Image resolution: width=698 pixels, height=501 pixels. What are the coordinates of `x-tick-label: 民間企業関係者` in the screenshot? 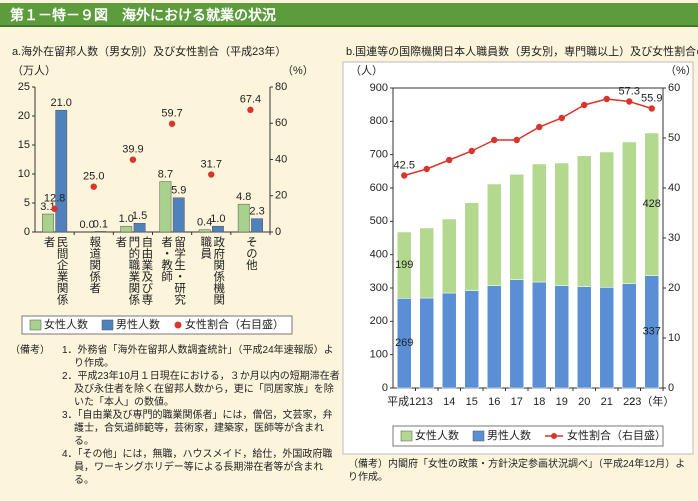 It's located at (55, 270).